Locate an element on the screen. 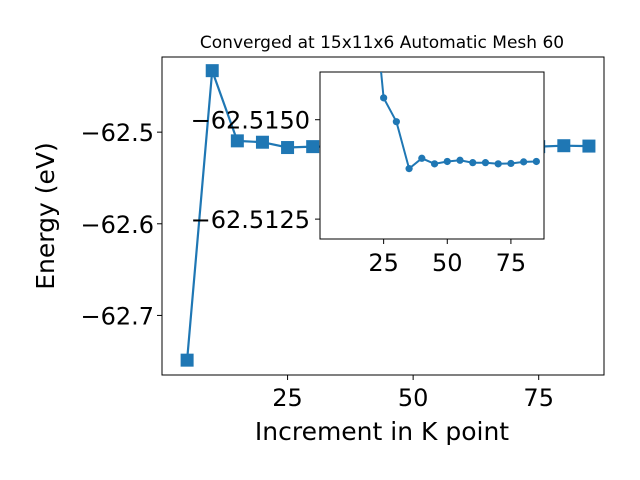 This screenshot has height=480, width=640. main-y-tick-label: −62.7 is located at coordinates (117, 316).